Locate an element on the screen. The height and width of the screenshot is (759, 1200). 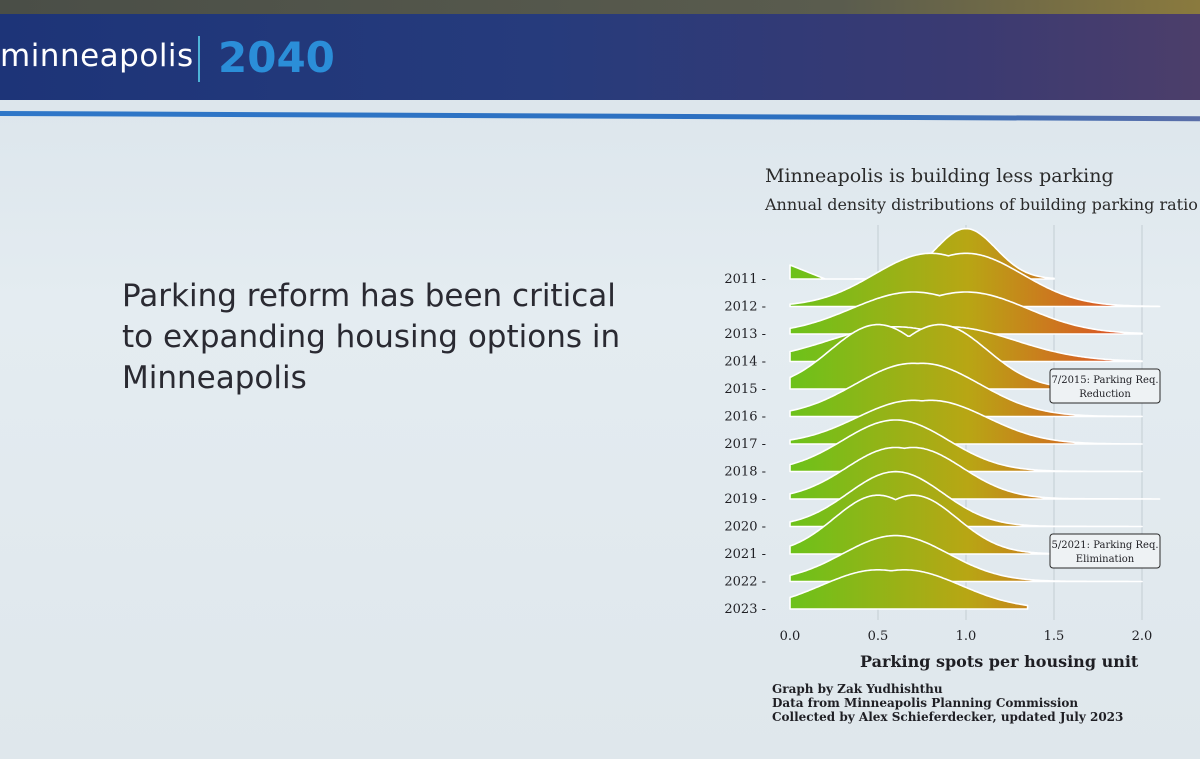
brand-name: minneapolis is located at coordinates (97, 56).